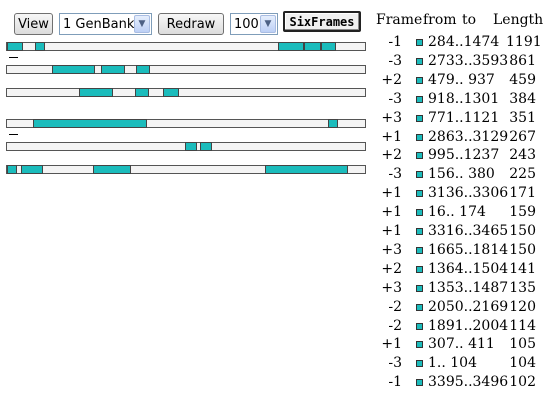 The image size is (547, 400). Describe the element at coordinates (469, 20) in the screenshot. I see `header-to: to` at that location.